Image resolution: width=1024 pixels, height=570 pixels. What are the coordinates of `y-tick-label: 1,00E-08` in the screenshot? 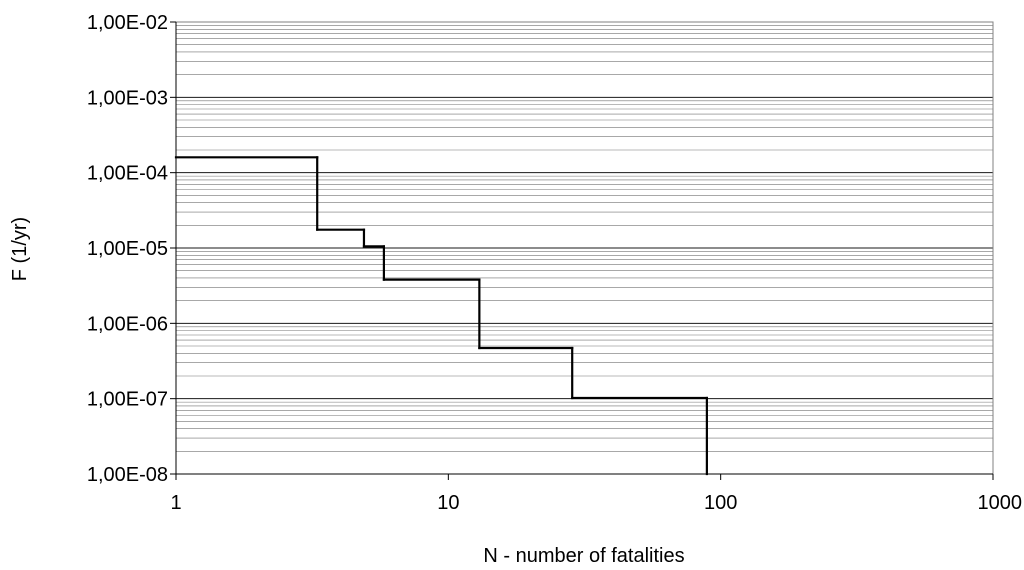 It's located at (127, 475).